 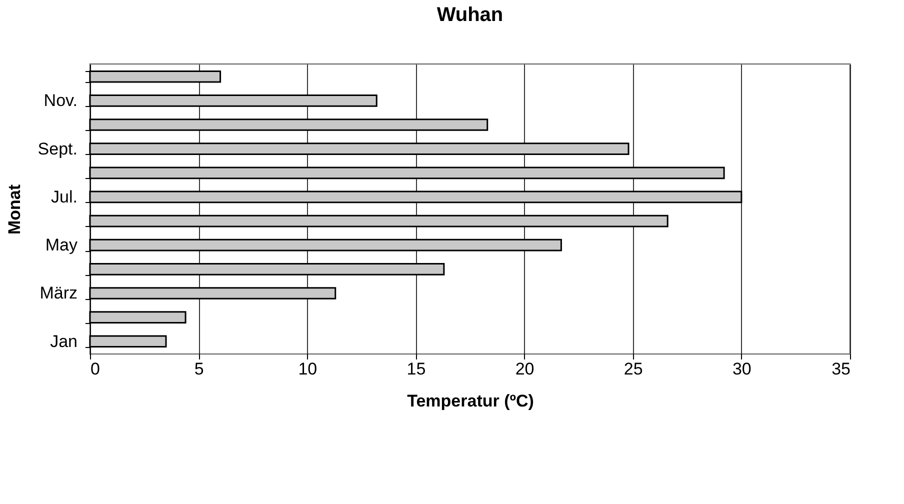 I want to click on x-tick-label: 15, so click(x=416, y=369).